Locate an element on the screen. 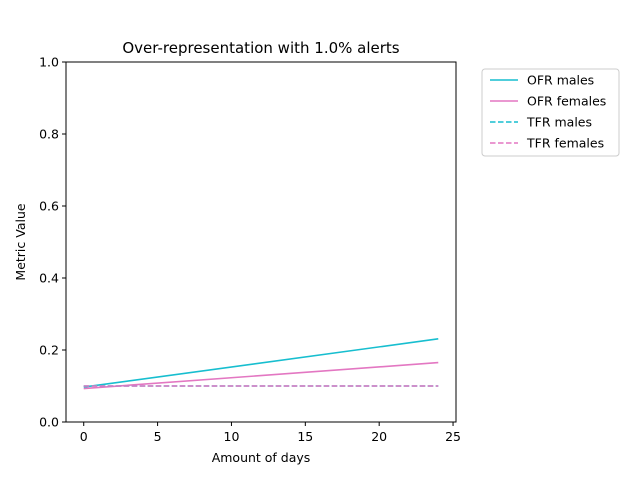  legend-label: OFR females is located at coordinates (566, 101).